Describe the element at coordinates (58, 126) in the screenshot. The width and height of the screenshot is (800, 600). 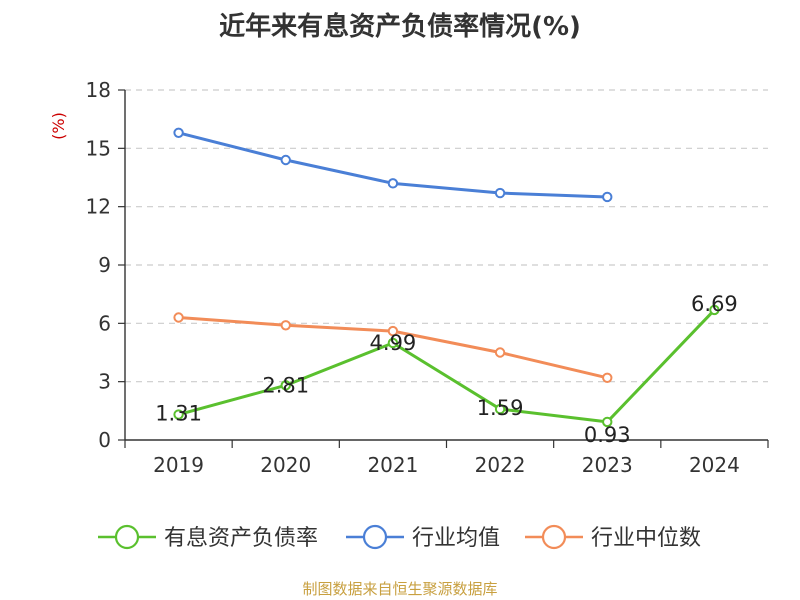
I see `y-axis-unit-label: (%)` at that location.